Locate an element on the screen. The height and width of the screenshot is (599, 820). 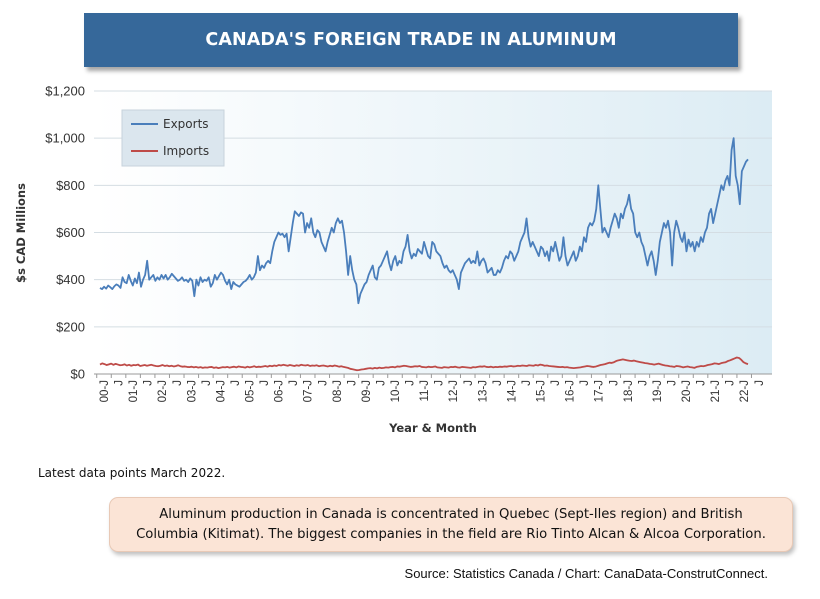
chart-title: CANADA'S FOREIGN TRADE IN ALUMINUM is located at coordinates (411, 40).